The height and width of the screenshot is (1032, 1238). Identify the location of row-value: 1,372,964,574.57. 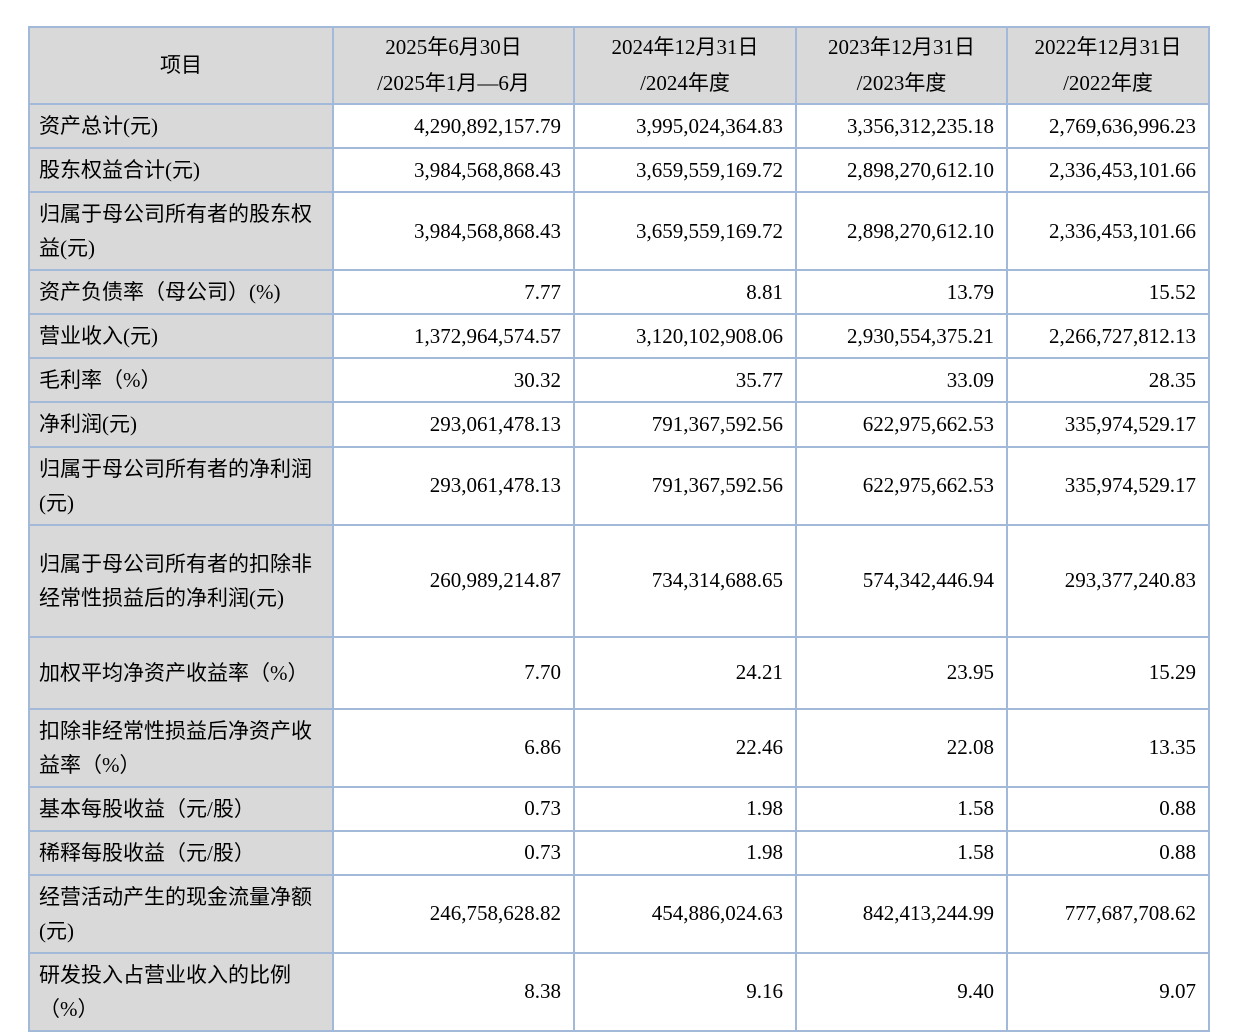
(453, 336).